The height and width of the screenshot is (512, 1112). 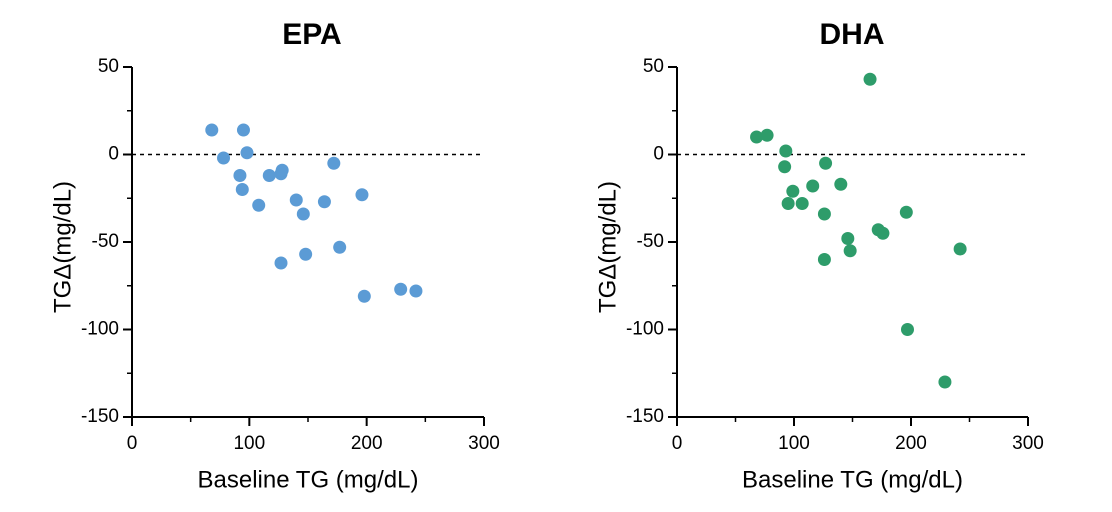 What do you see at coordinates (794, 443) in the screenshot?
I see `dha-x-tick-label: 100` at bounding box center [794, 443].